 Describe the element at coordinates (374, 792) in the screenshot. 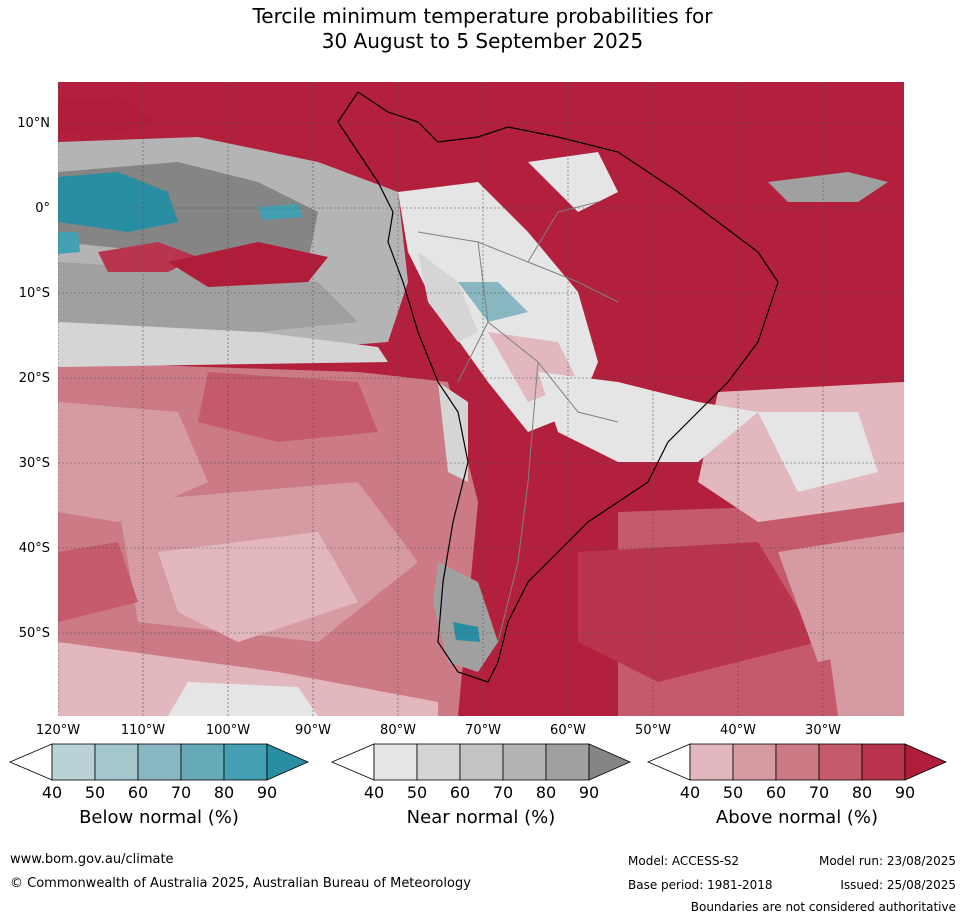

I see `near-tick-40: 40` at that location.